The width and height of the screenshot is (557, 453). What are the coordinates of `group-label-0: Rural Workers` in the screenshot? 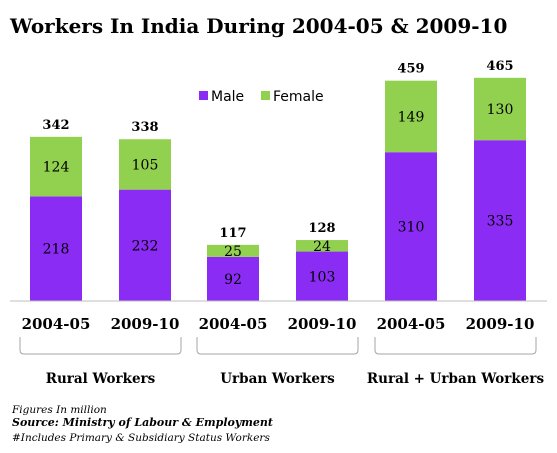 It's located at (101, 379).